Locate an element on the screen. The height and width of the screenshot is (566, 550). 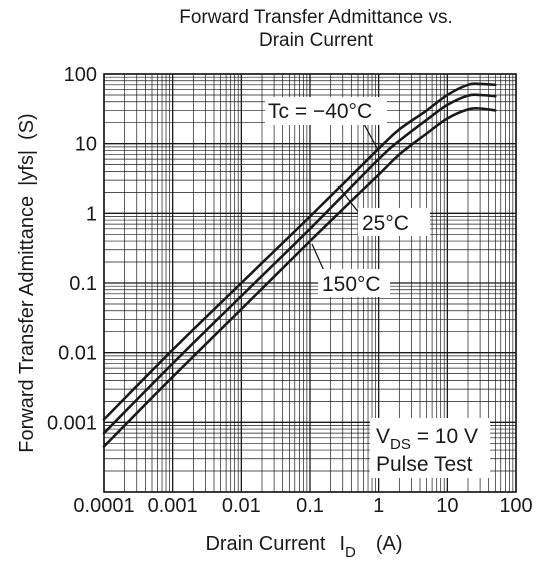
series-label-150c: 150°C is located at coordinates (351, 284).